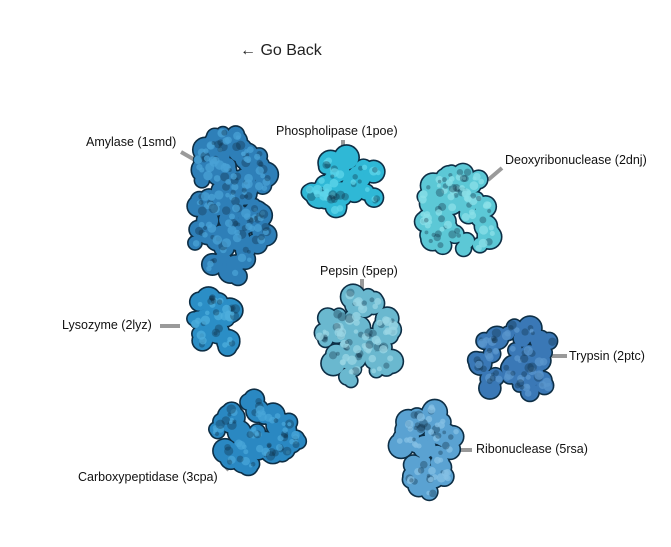 The height and width of the screenshot is (547, 671). What do you see at coordinates (359, 335) in the screenshot?
I see `pepsin-structure-image` at bounding box center [359, 335].